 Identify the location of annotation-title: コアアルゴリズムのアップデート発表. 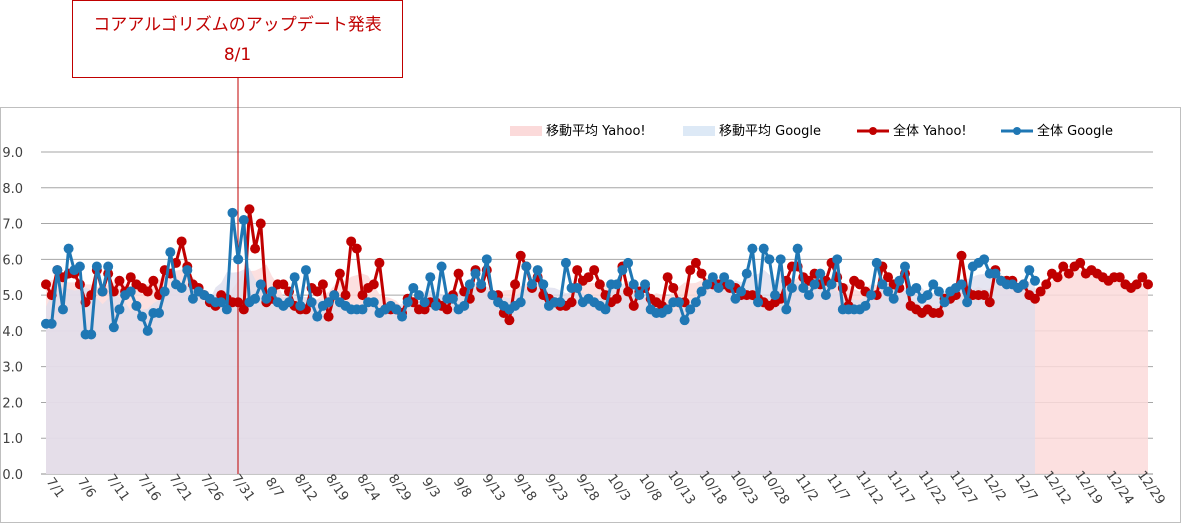
(237, 25).